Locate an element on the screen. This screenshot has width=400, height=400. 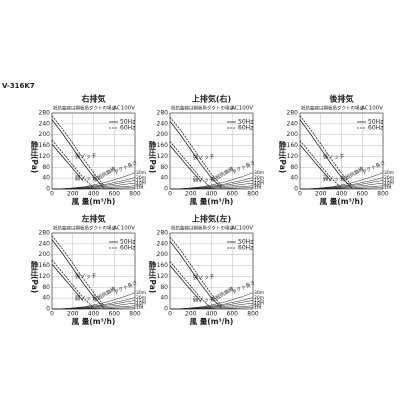
notch-label: 強ノッチ is located at coordinates (204, 157).